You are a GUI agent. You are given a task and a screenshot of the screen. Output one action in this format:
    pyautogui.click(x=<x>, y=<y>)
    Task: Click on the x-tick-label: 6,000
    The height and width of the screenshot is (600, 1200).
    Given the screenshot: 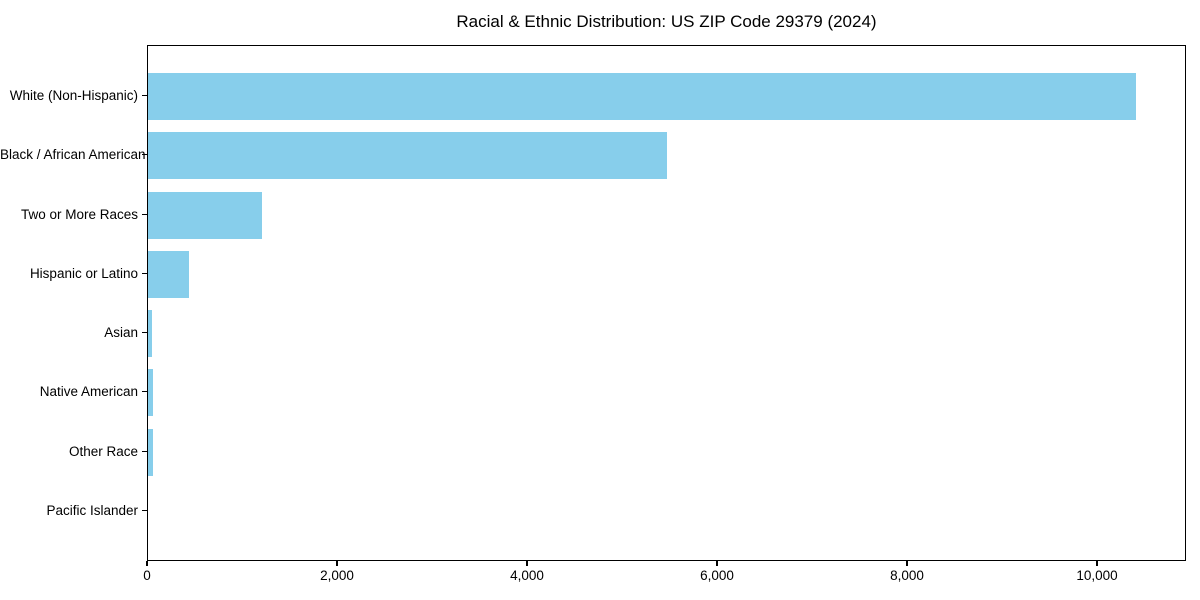 What is the action you would take?
    pyautogui.click(x=717, y=575)
    